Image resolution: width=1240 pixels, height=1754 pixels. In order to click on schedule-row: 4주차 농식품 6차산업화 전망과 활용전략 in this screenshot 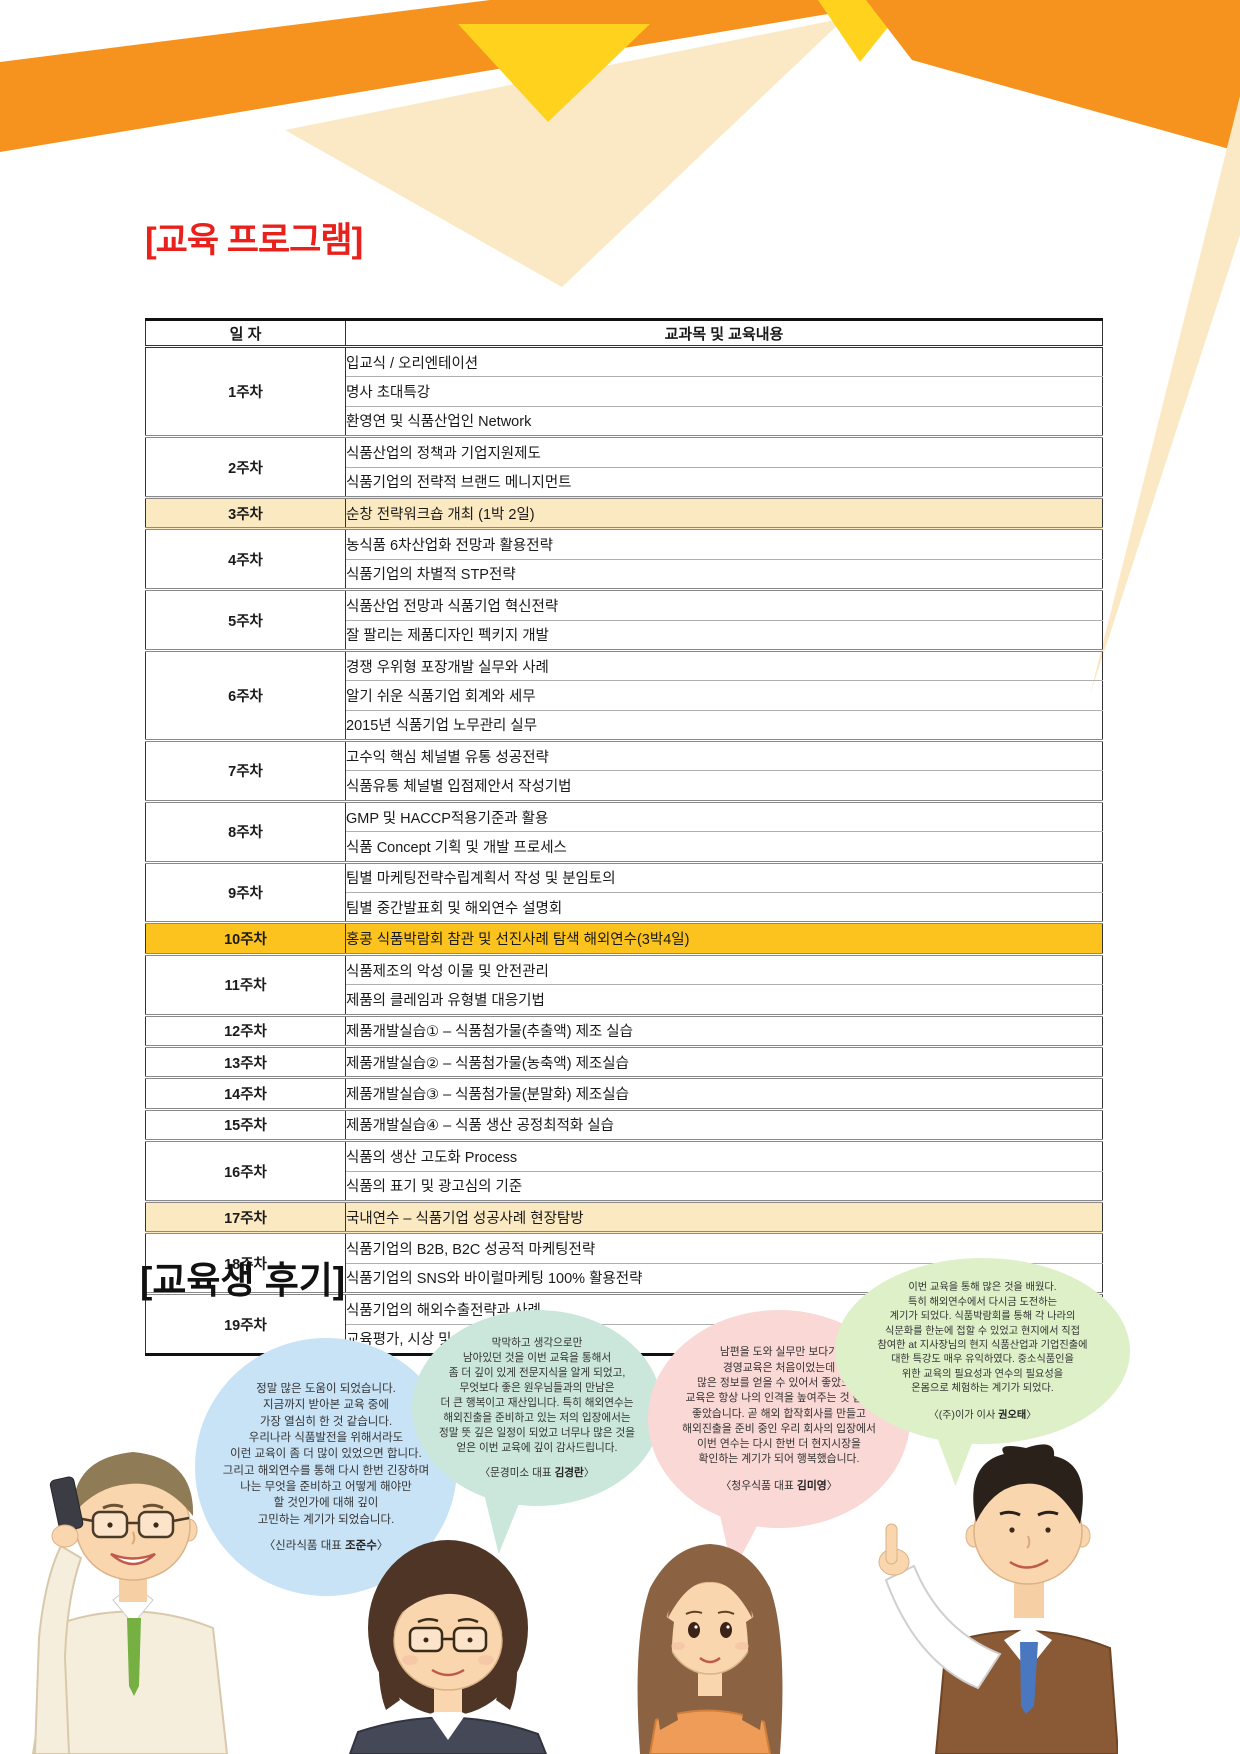, I will do `click(624, 558)`.